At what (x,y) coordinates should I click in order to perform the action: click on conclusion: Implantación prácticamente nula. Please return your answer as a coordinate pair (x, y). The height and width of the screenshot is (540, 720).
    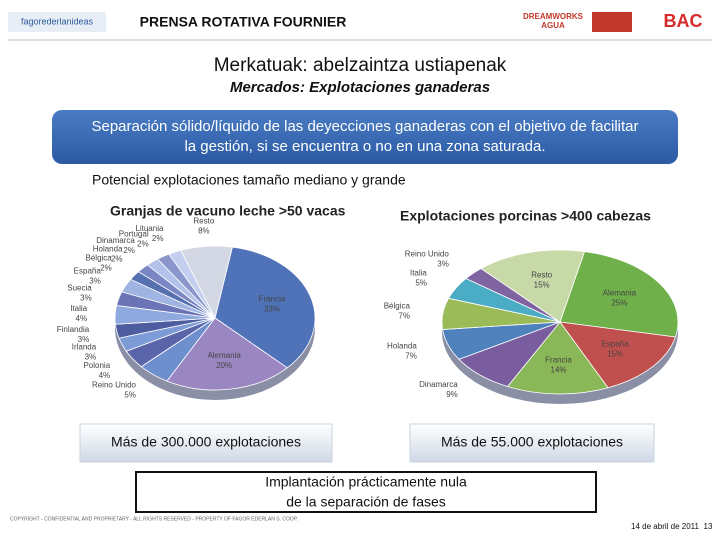
    Looking at the image, I should click on (366, 482).